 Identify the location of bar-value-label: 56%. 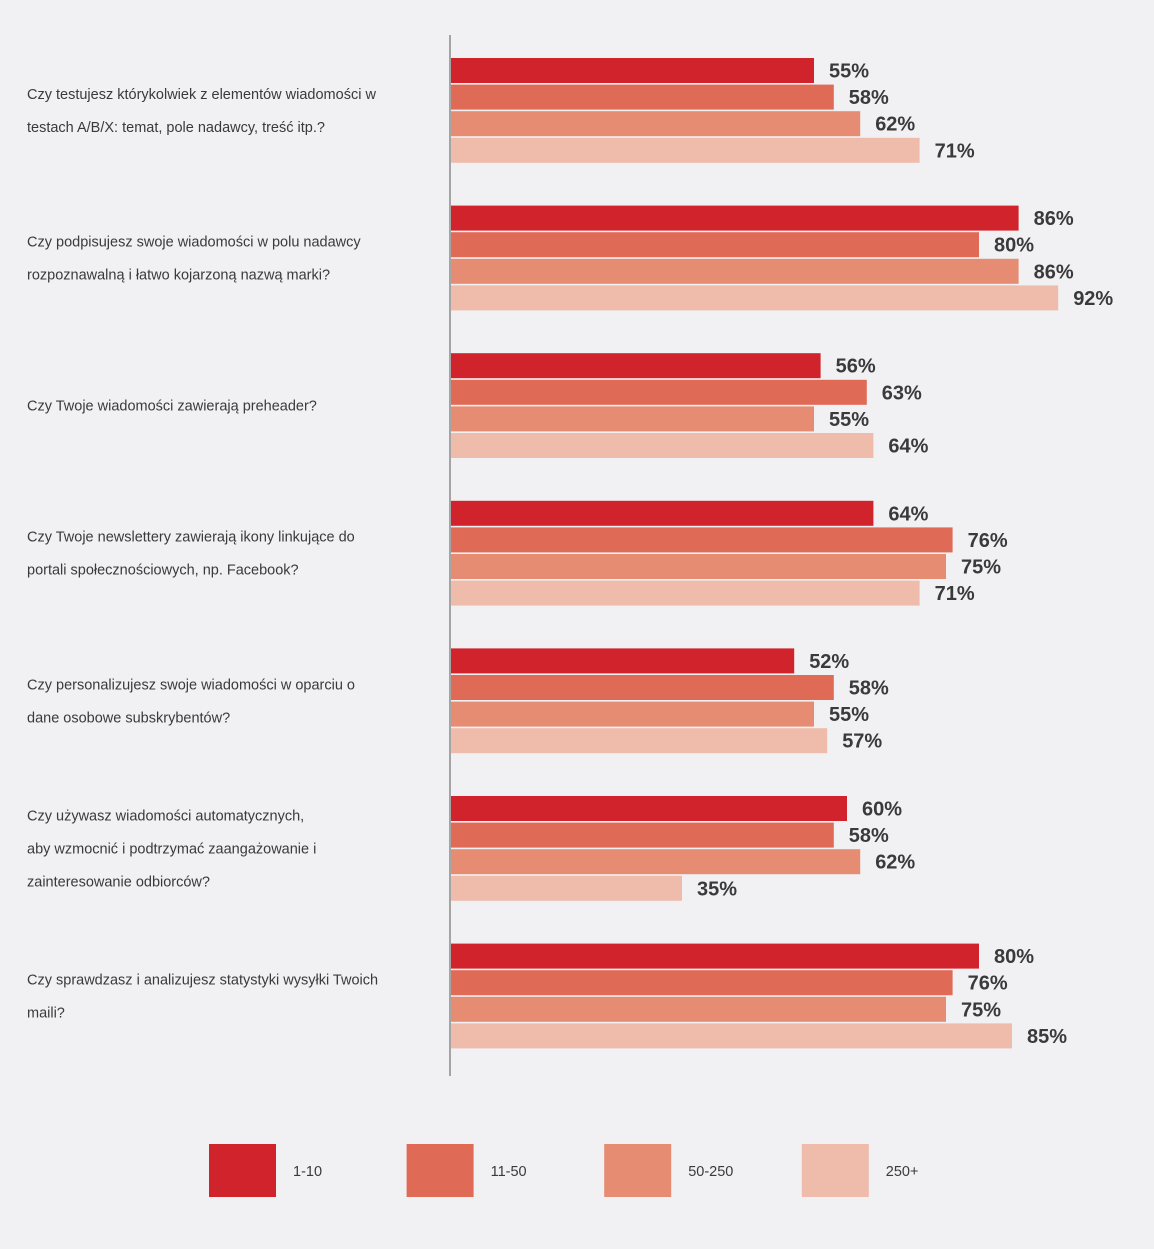
(856, 367).